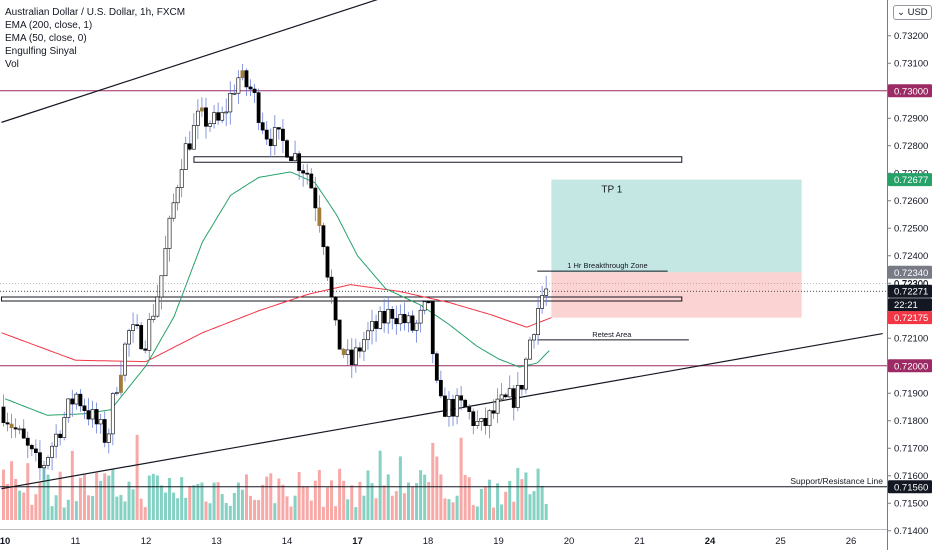  What do you see at coordinates (5, 541) in the screenshot?
I see `time-tick-label: 10` at bounding box center [5, 541].